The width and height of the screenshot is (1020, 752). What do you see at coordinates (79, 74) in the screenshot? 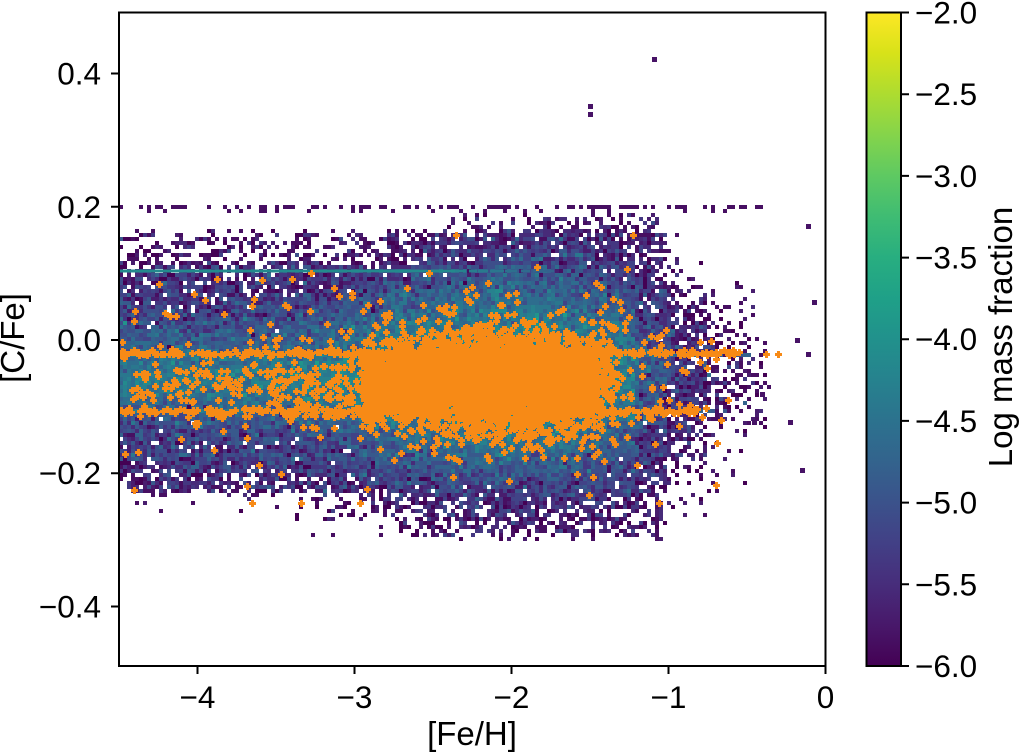
I see `svg-text: 0.4` at bounding box center [79, 74].